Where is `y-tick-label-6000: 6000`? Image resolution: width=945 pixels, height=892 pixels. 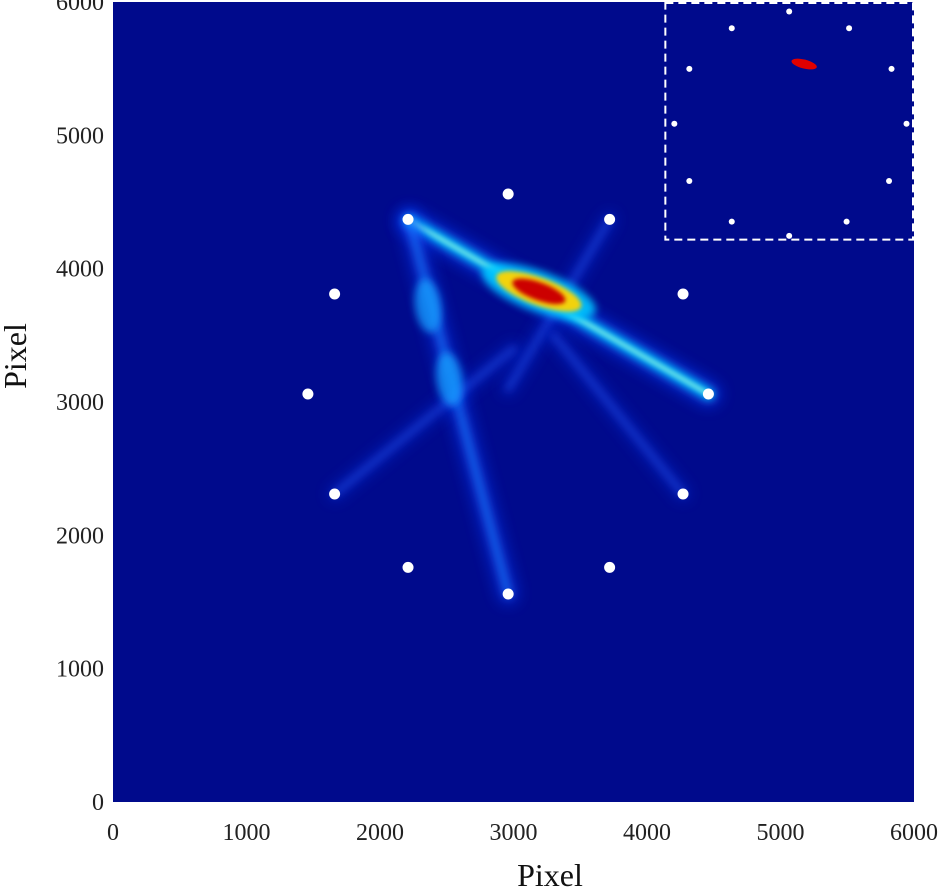
y-tick-label-6000: 6000 is located at coordinates (80, 8).